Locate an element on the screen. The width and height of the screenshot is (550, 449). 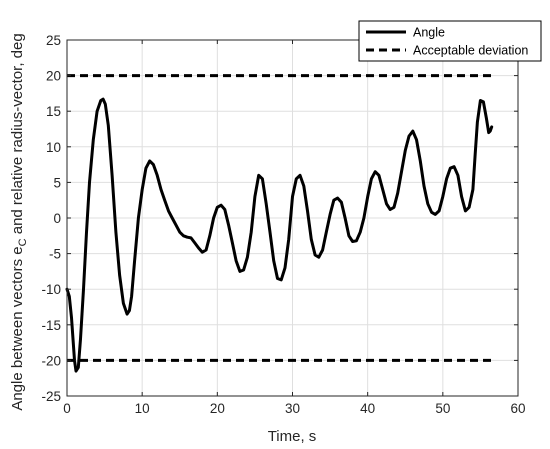
legend-label-acceptable-deviation: Acceptable deviation is located at coordinates (470, 51).